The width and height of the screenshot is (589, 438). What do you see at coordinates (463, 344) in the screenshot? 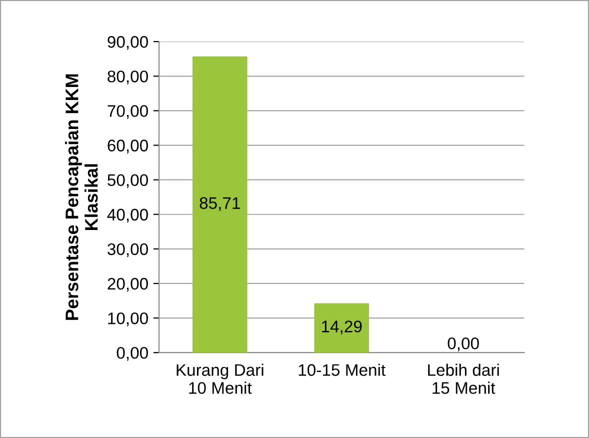
I see `data-label: 0,00` at bounding box center [463, 344].